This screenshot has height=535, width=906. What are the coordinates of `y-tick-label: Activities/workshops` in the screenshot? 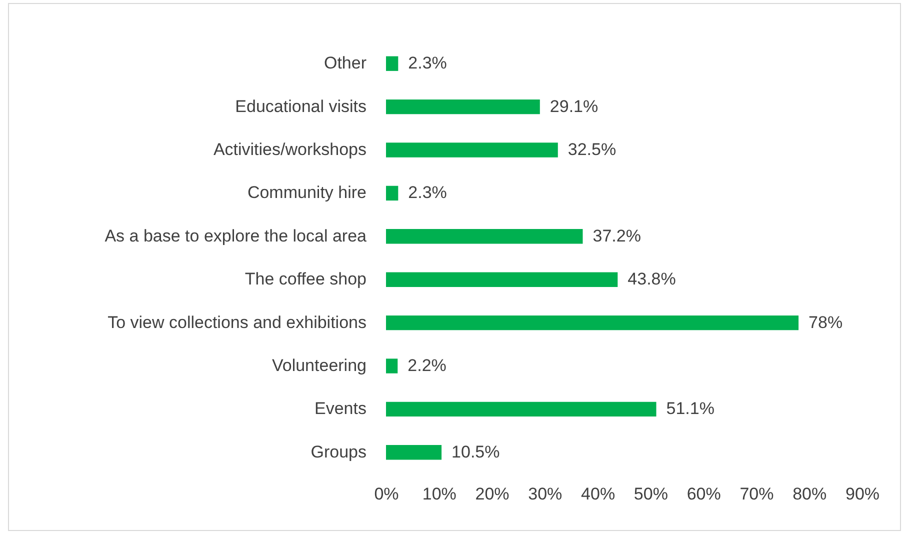 It's located at (289, 149).